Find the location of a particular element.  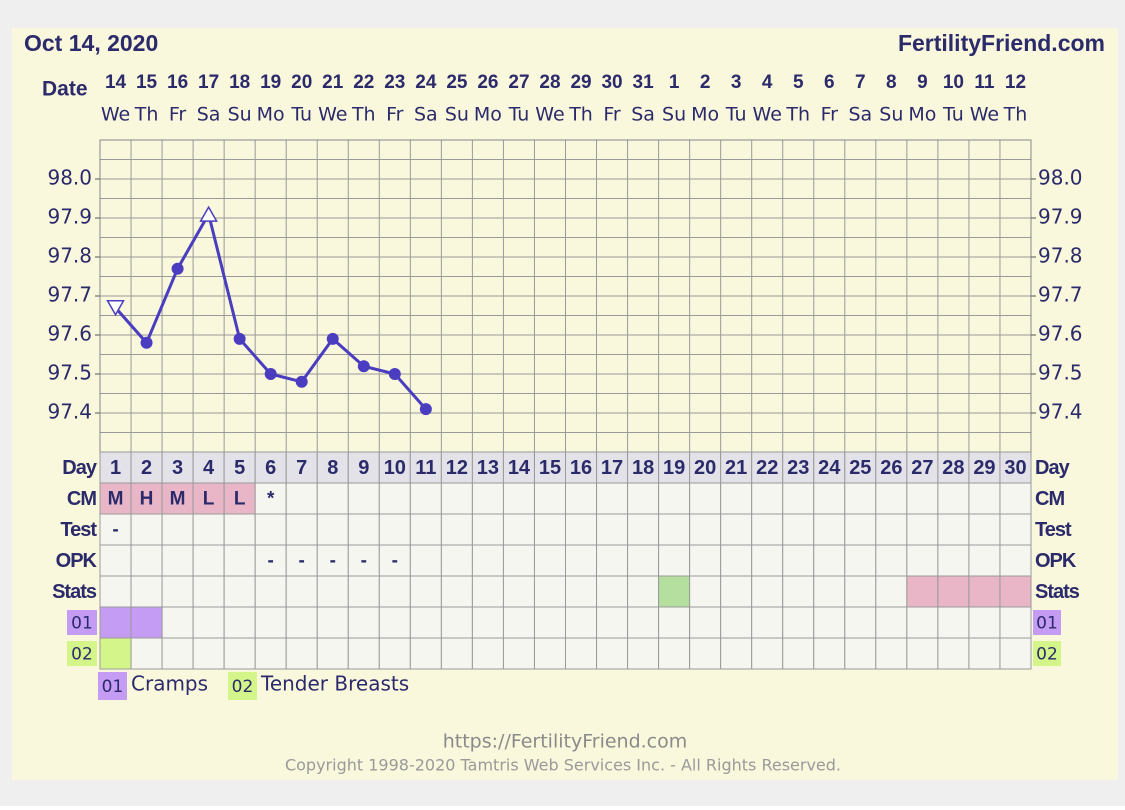

date-label: 3 is located at coordinates (736, 82).